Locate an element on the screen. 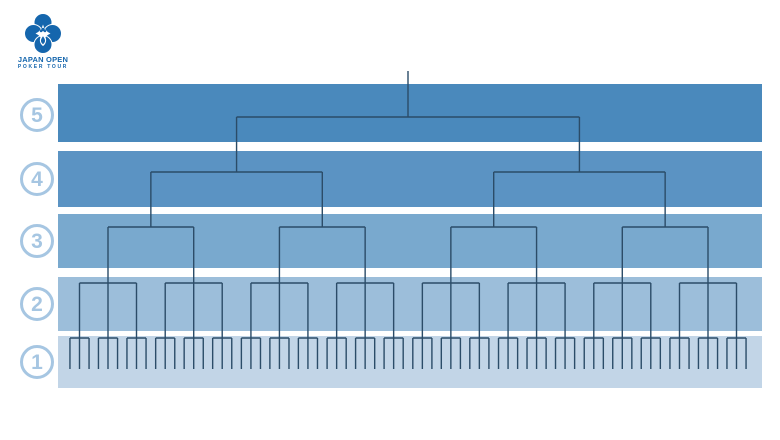  round-3-badge: 3 is located at coordinates (37, 241).